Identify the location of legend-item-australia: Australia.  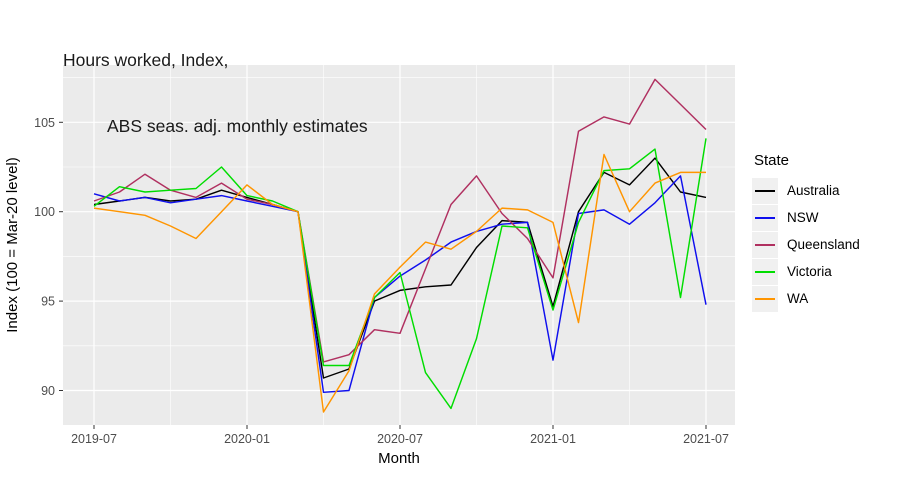
(806, 190).